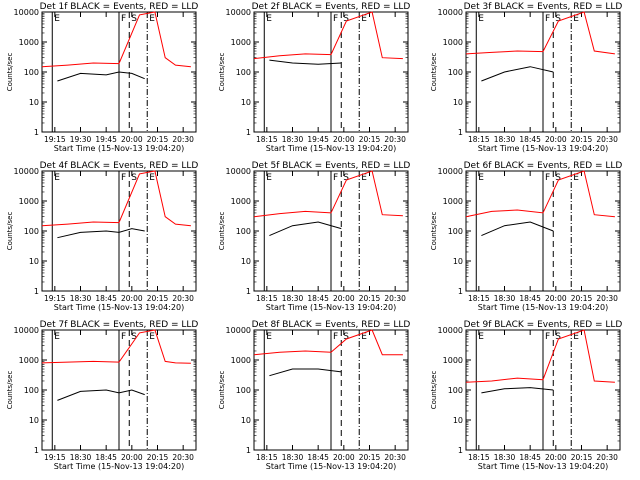 The height and width of the screenshot is (480, 640). Describe the element at coordinates (543, 7) in the screenshot. I see `panel-title: Det 3f BLACK = Events, RED = LLD` at that location.